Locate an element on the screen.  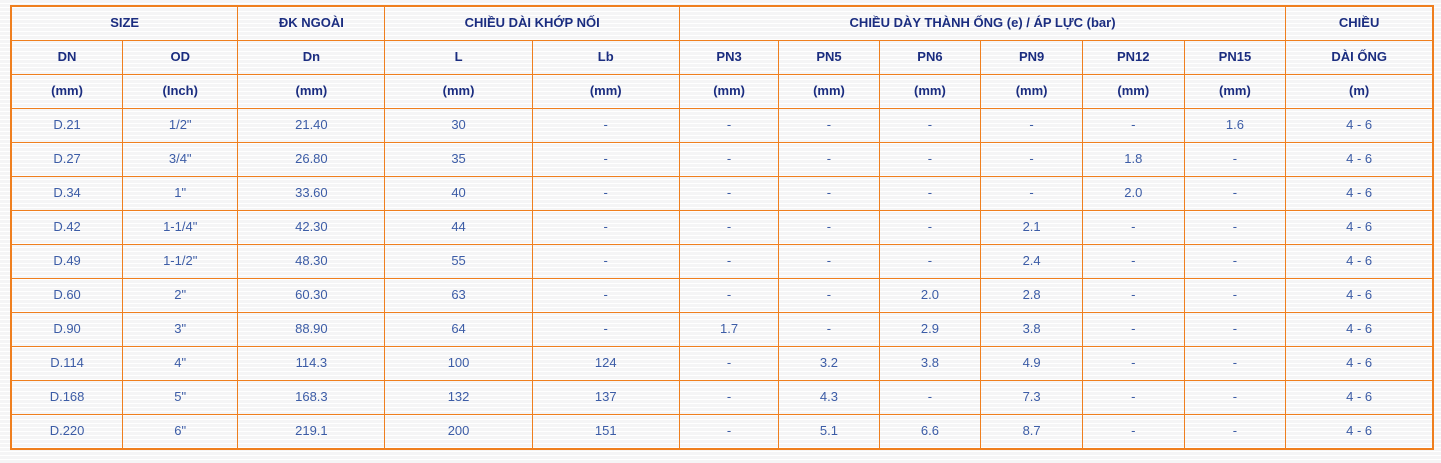
column-header: (Inch) is located at coordinates (180, 91).